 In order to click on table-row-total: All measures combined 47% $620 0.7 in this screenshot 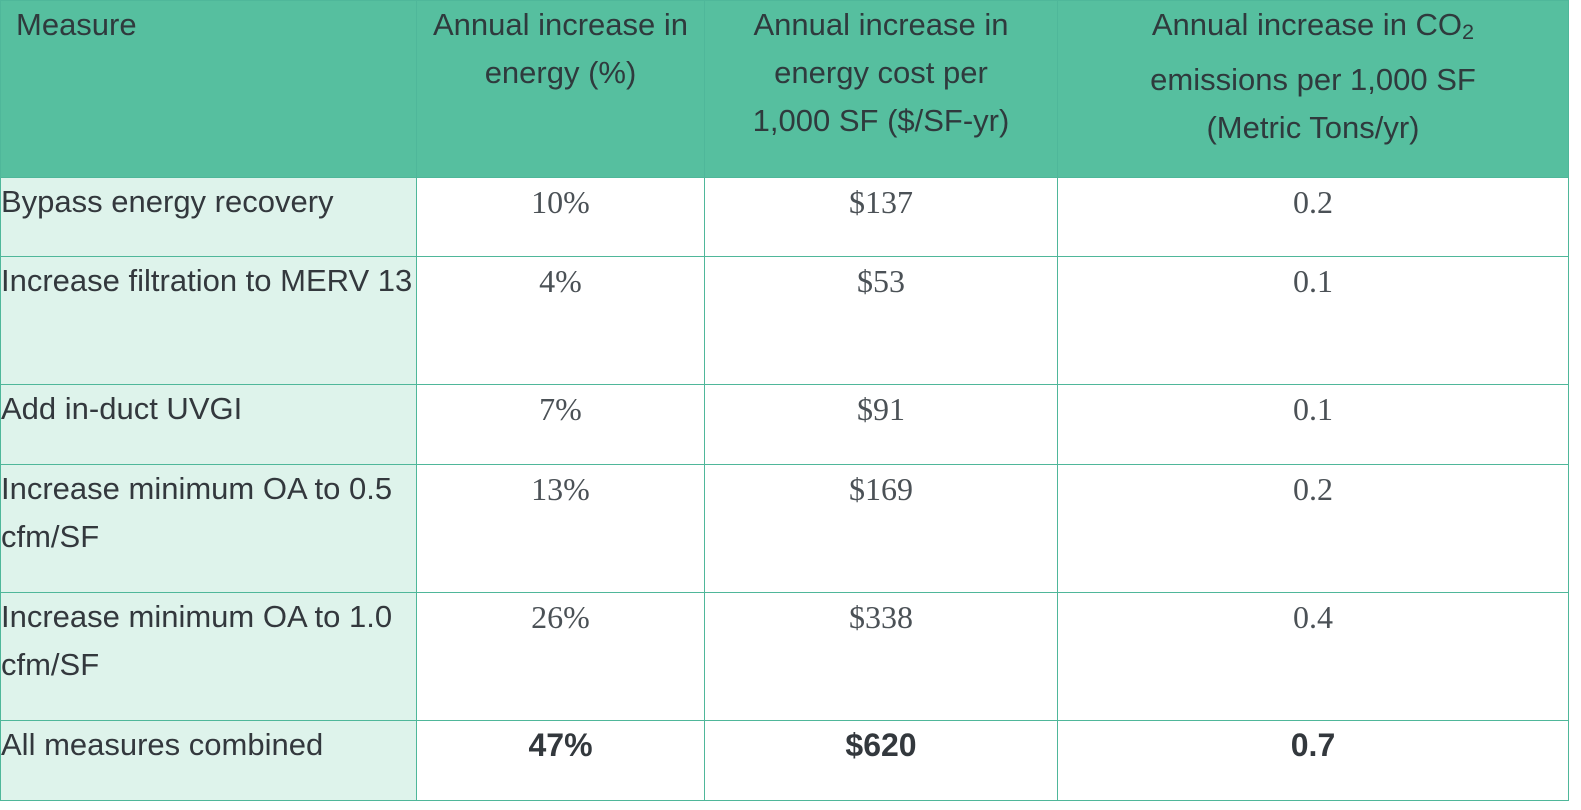, I will do `click(784, 760)`.